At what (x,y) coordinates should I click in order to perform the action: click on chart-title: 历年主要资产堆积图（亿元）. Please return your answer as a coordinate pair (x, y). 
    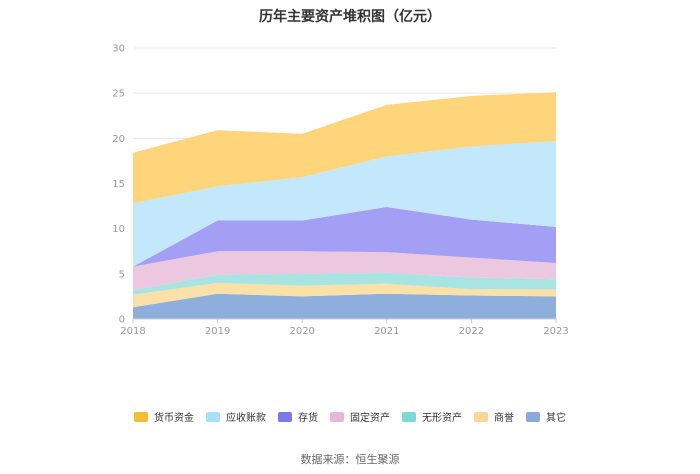
    Looking at the image, I should click on (350, 17).